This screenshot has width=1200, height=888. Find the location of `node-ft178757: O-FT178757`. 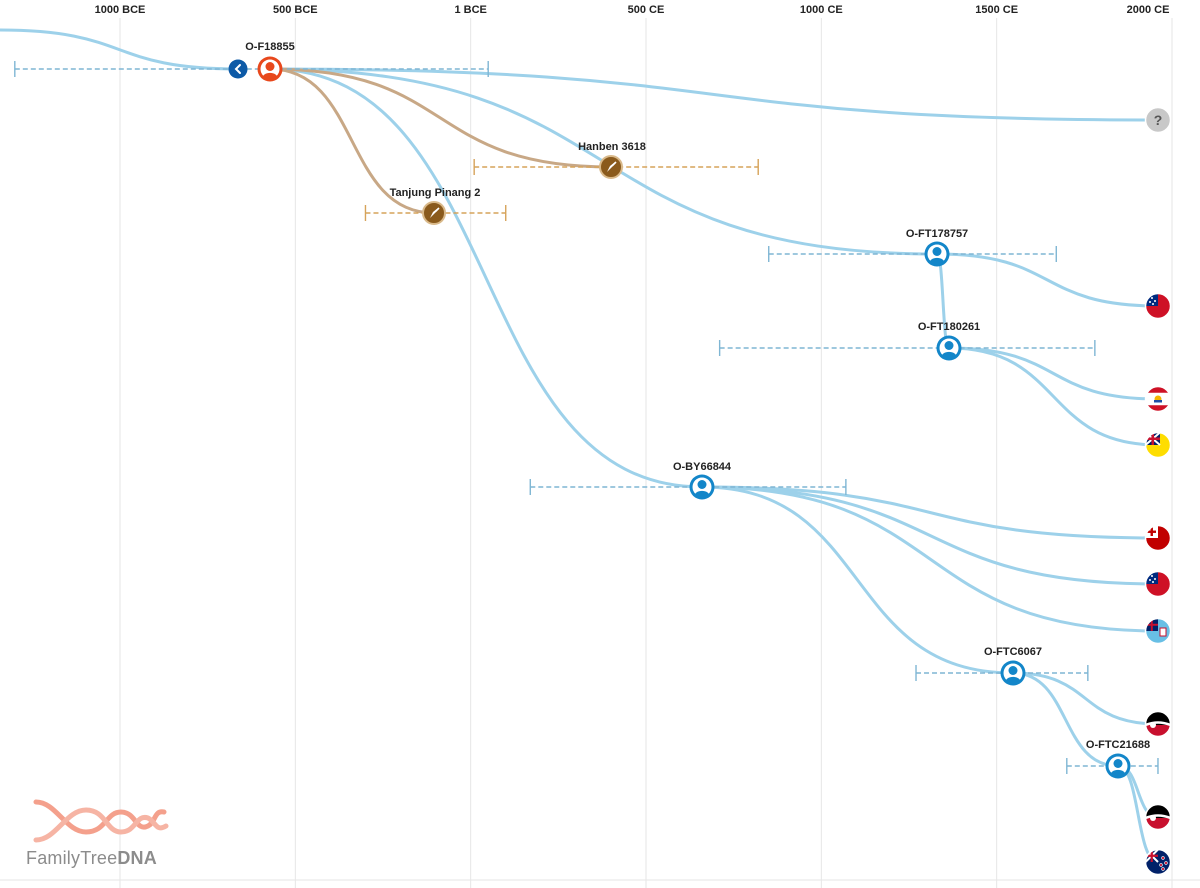

node-ft178757: O-FT178757 is located at coordinates (937, 247).